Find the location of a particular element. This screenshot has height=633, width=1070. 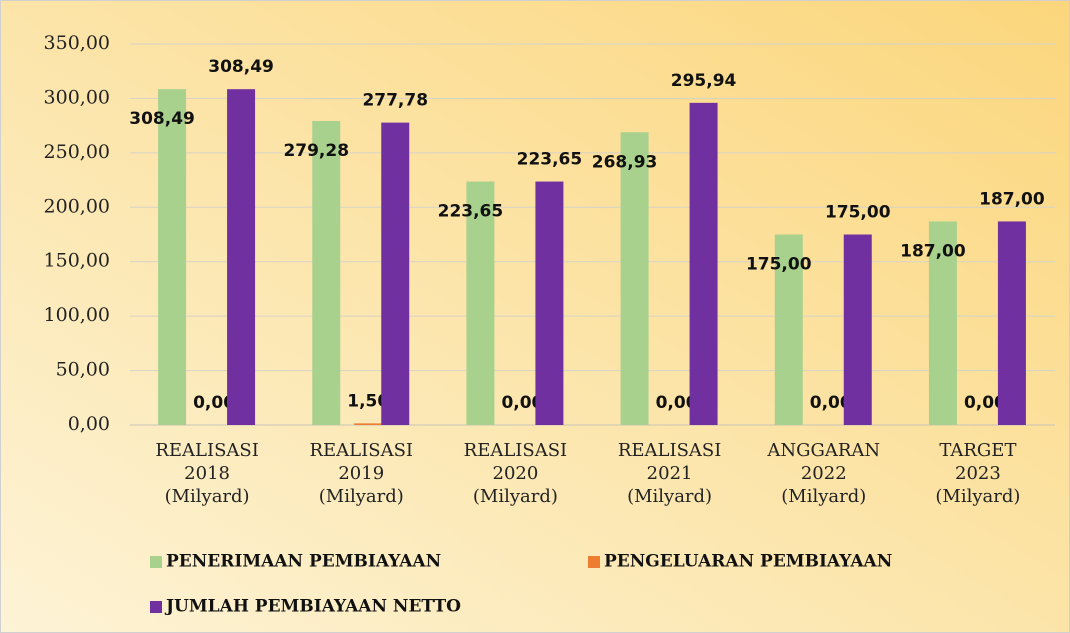

data-label: 295,94 is located at coordinates (704, 81).